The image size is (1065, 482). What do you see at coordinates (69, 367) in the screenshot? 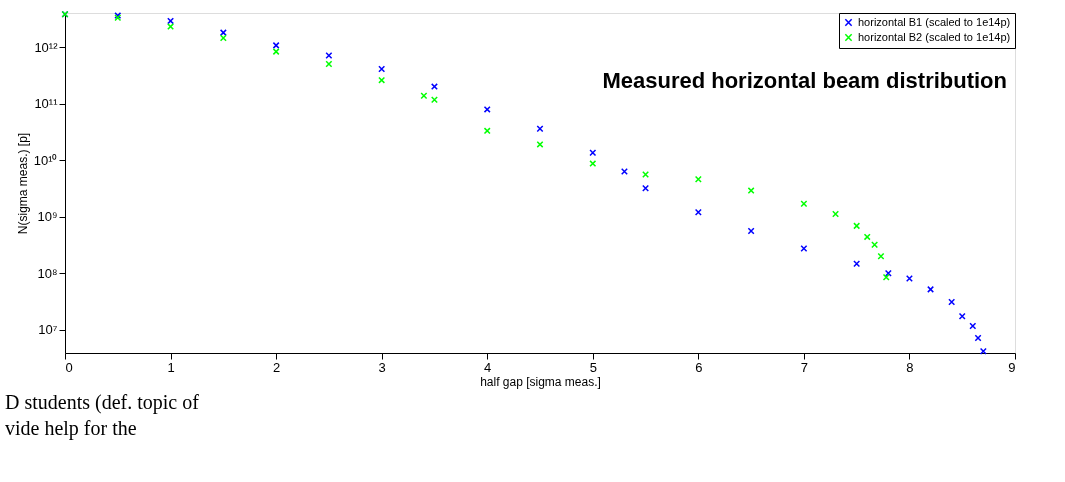
I see `x-tick-label: 0` at bounding box center [69, 367].